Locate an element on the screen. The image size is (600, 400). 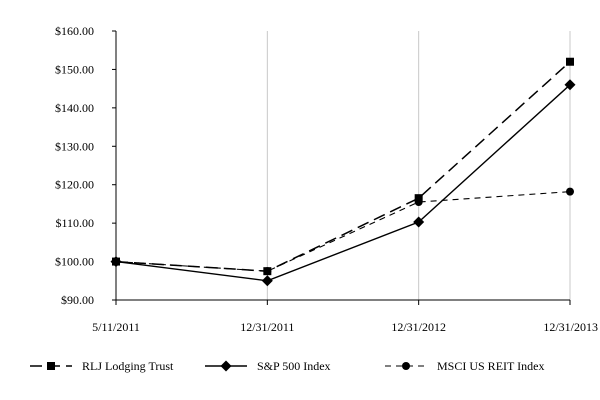
legend-label-s-p-500-index: S&P 500 Index is located at coordinates (294, 366).